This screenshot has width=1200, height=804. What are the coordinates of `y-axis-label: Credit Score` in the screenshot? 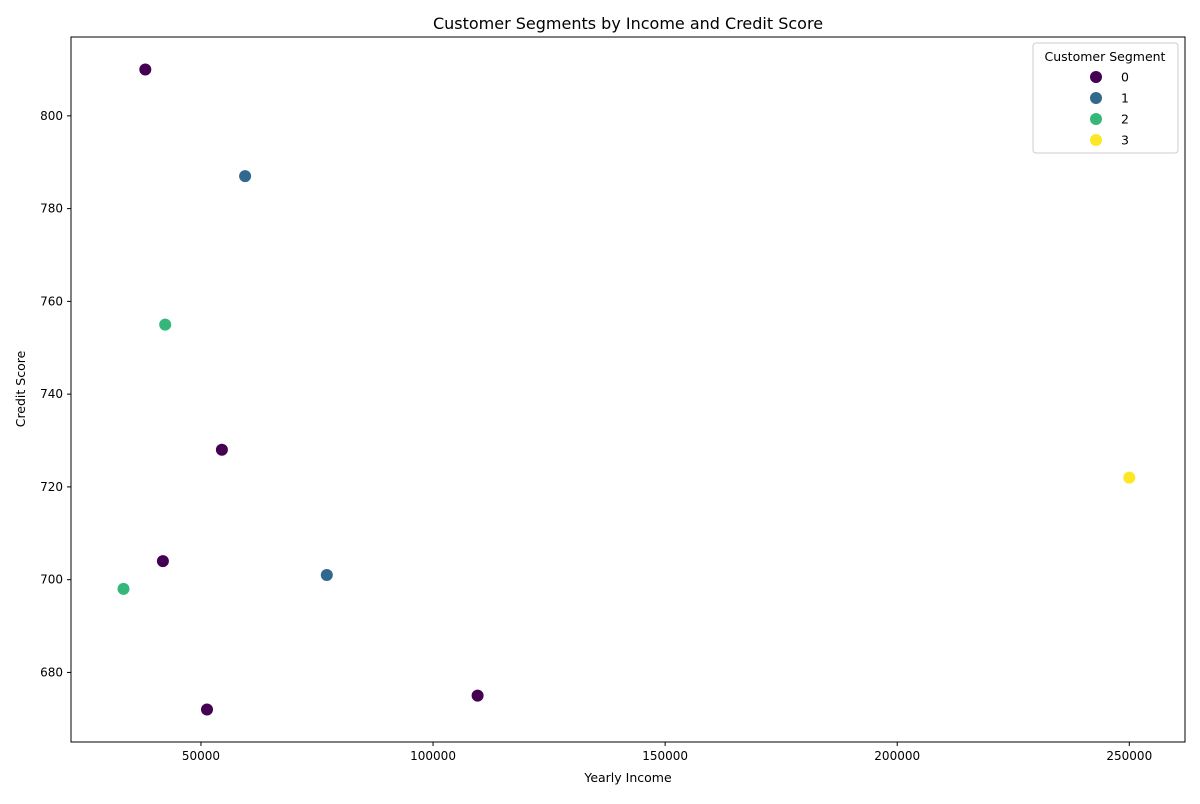 It's located at (20, 388).